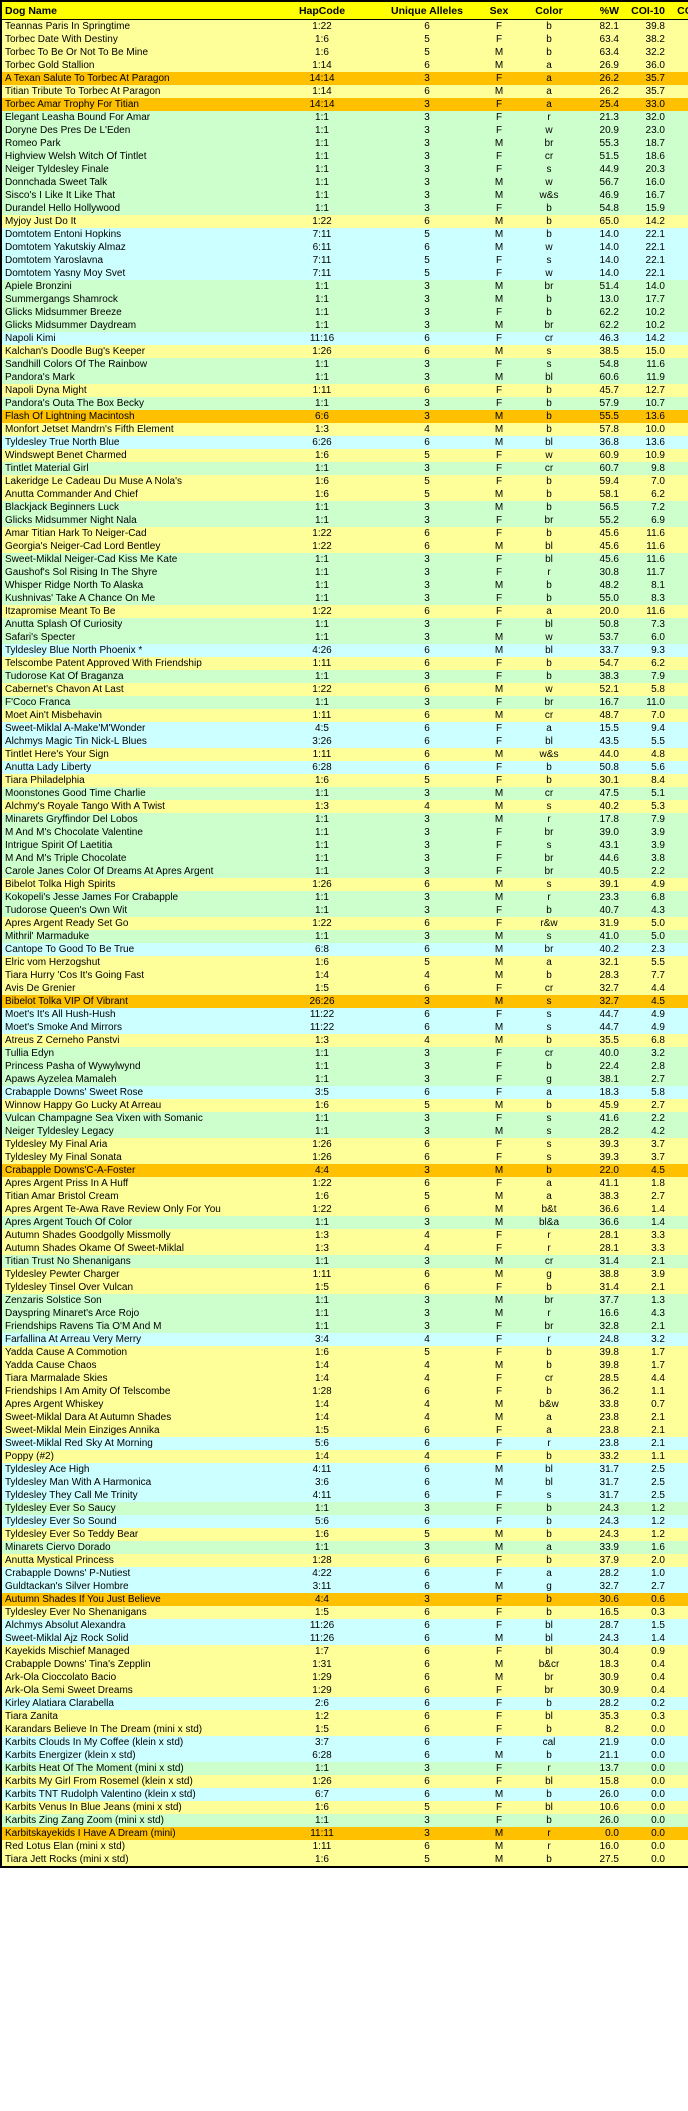 The image size is (688, 2111). I want to click on column-header-hap: HapCode, so click(322, 11).